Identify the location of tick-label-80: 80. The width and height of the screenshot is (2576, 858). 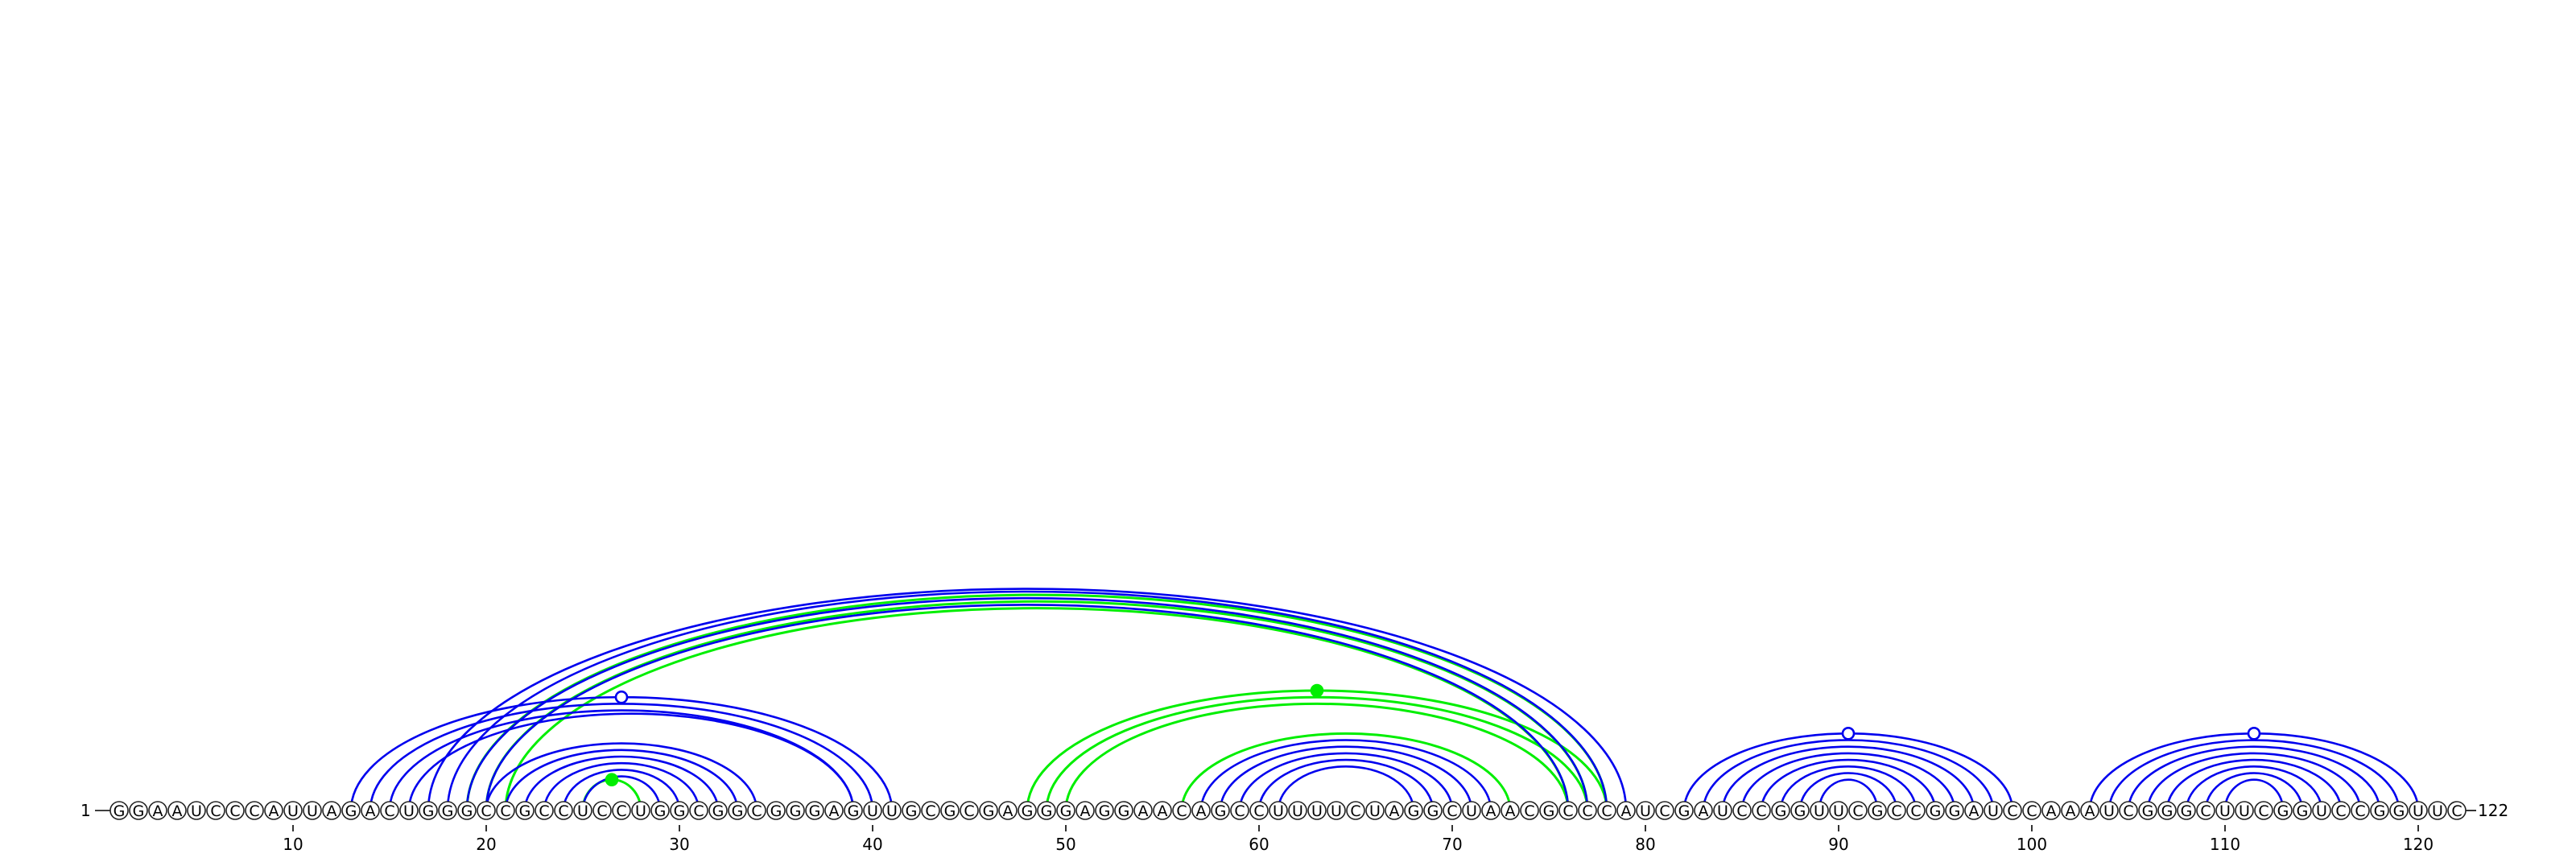
(1645, 845).